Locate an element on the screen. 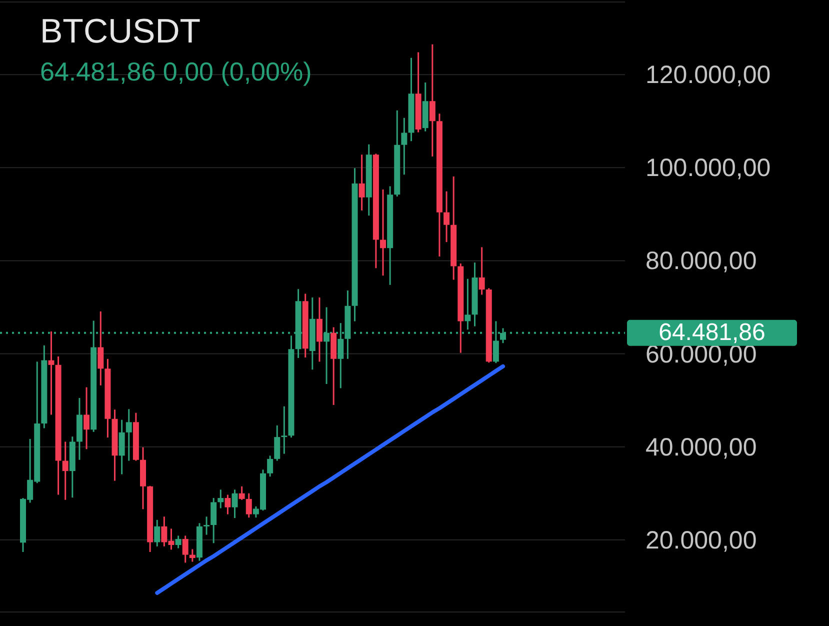  text: 64.481,86 0,00 (0,00%) is located at coordinates (176, 71).